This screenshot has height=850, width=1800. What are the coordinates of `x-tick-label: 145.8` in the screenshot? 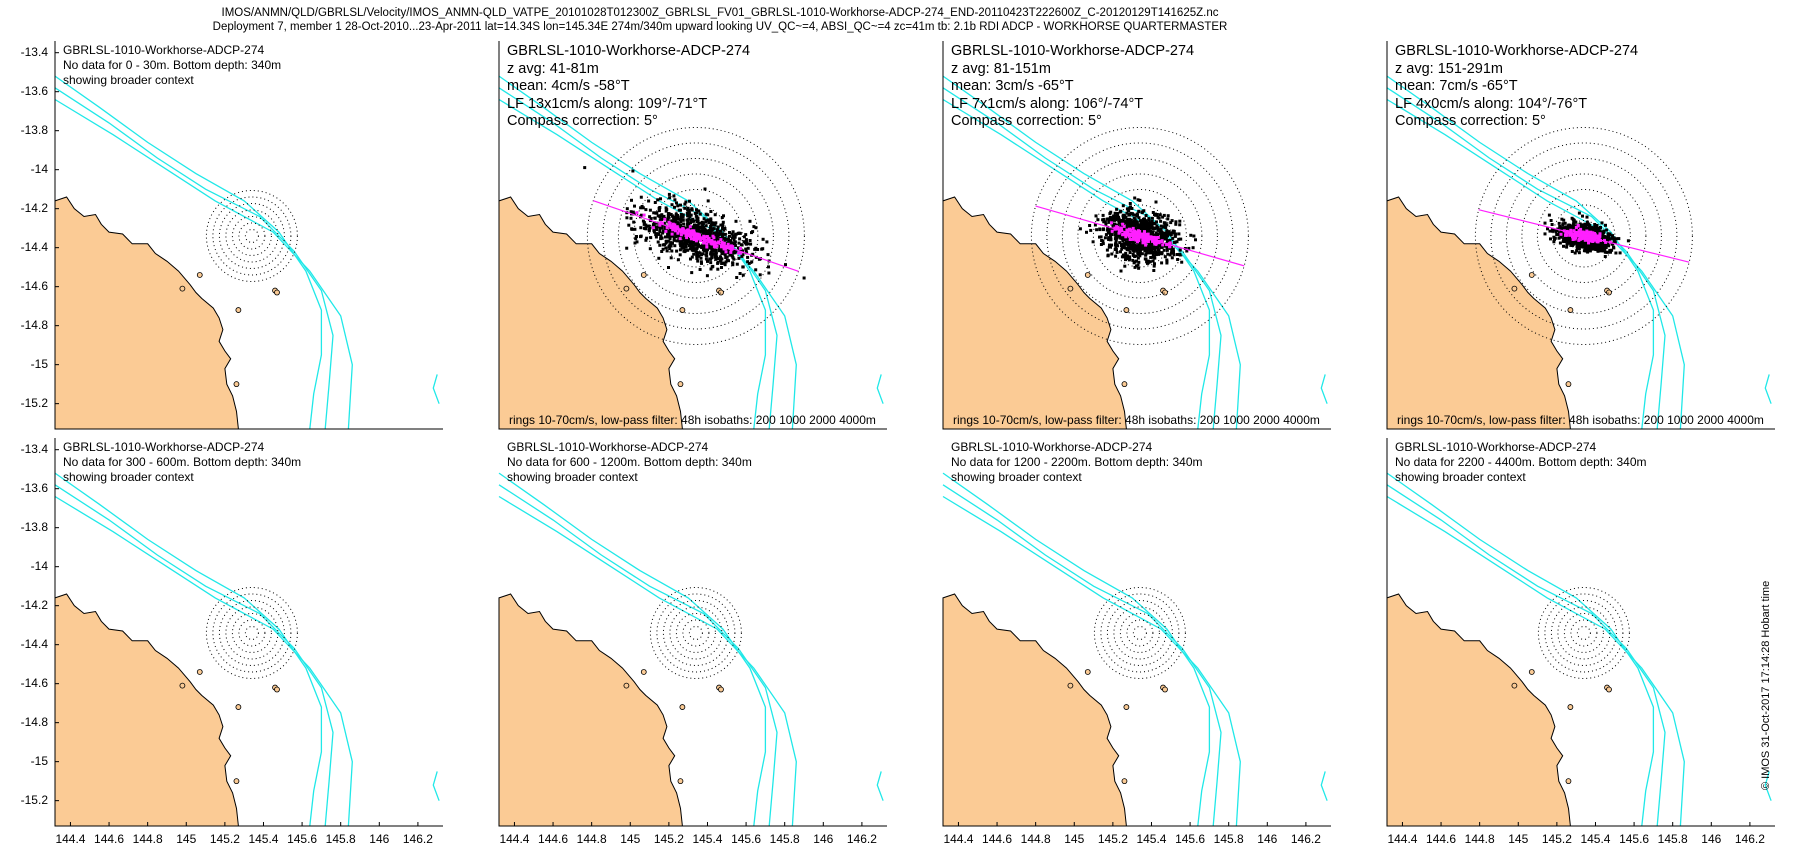 It's located at (340, 839).